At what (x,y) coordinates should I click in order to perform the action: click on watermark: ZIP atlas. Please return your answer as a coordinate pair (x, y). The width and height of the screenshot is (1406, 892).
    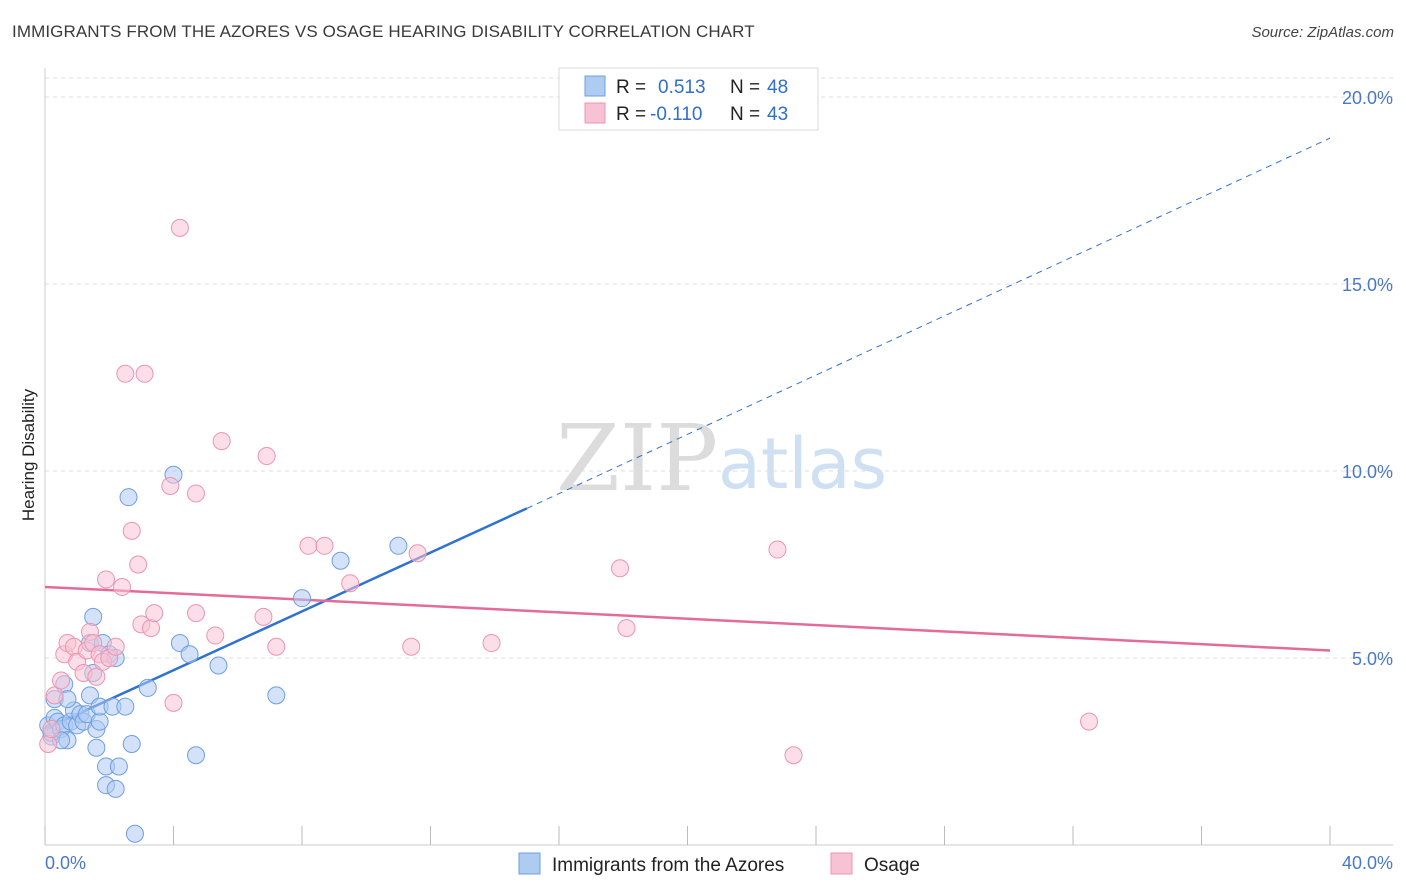
    Looking at the image, I should click on (721, 458).